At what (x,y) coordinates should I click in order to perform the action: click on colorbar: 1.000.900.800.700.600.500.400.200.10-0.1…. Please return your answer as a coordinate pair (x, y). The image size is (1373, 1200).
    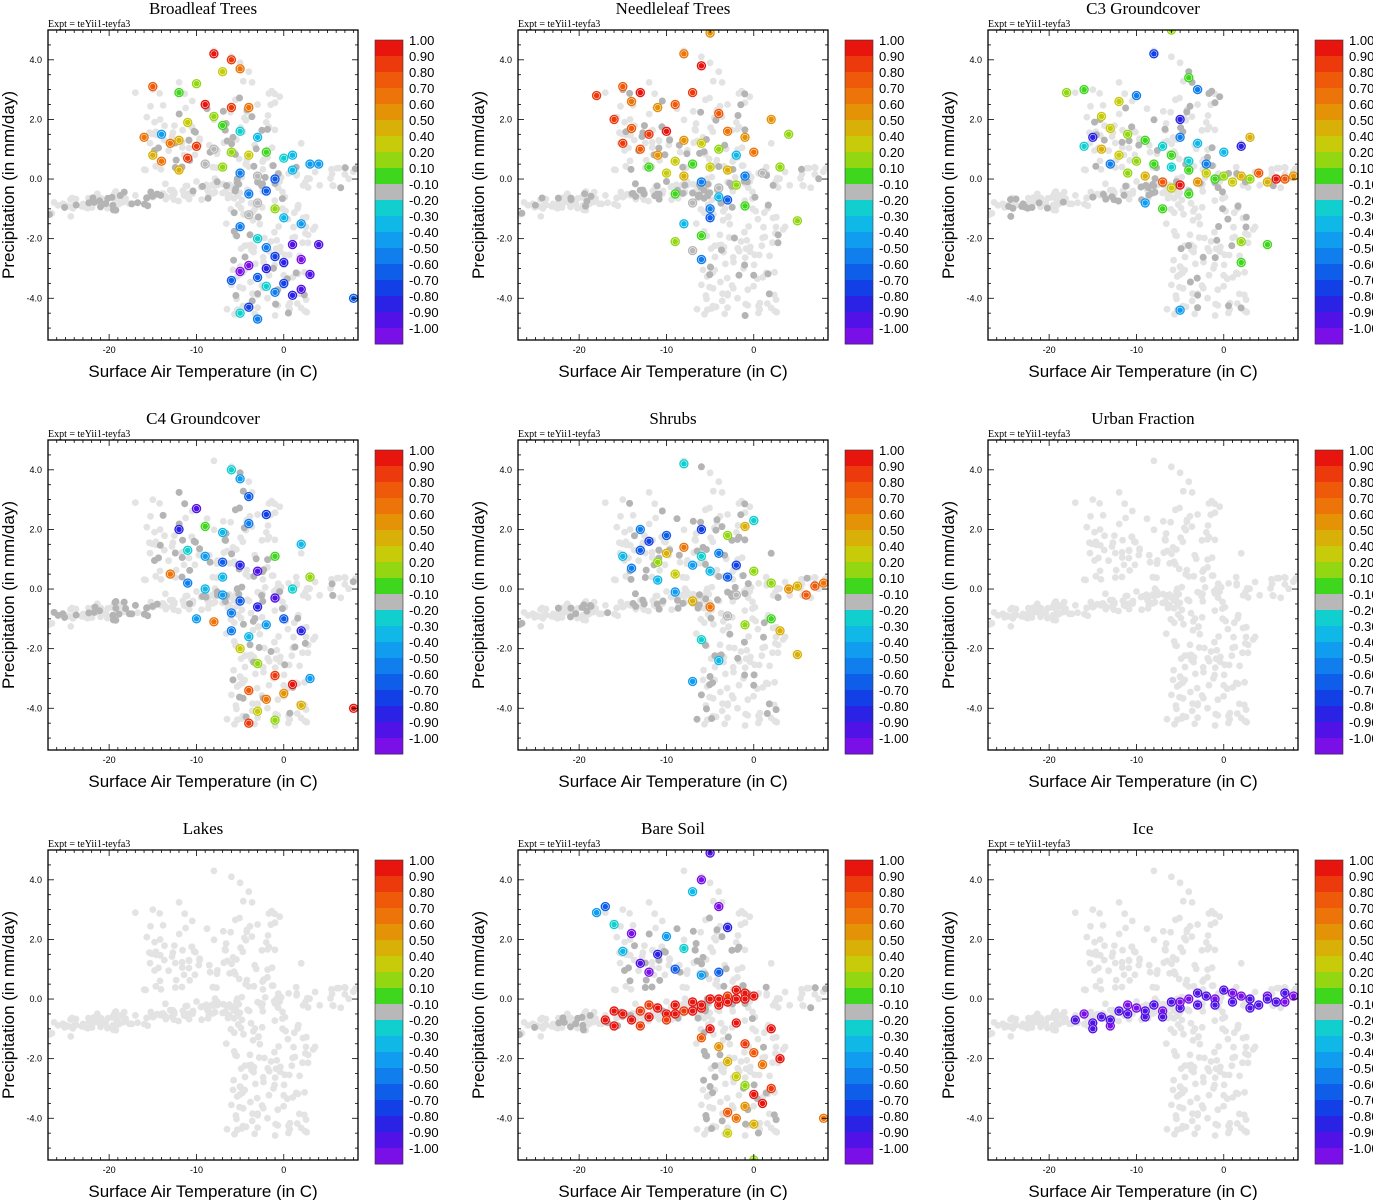
    Looking at the image, I should click on (406, 189).